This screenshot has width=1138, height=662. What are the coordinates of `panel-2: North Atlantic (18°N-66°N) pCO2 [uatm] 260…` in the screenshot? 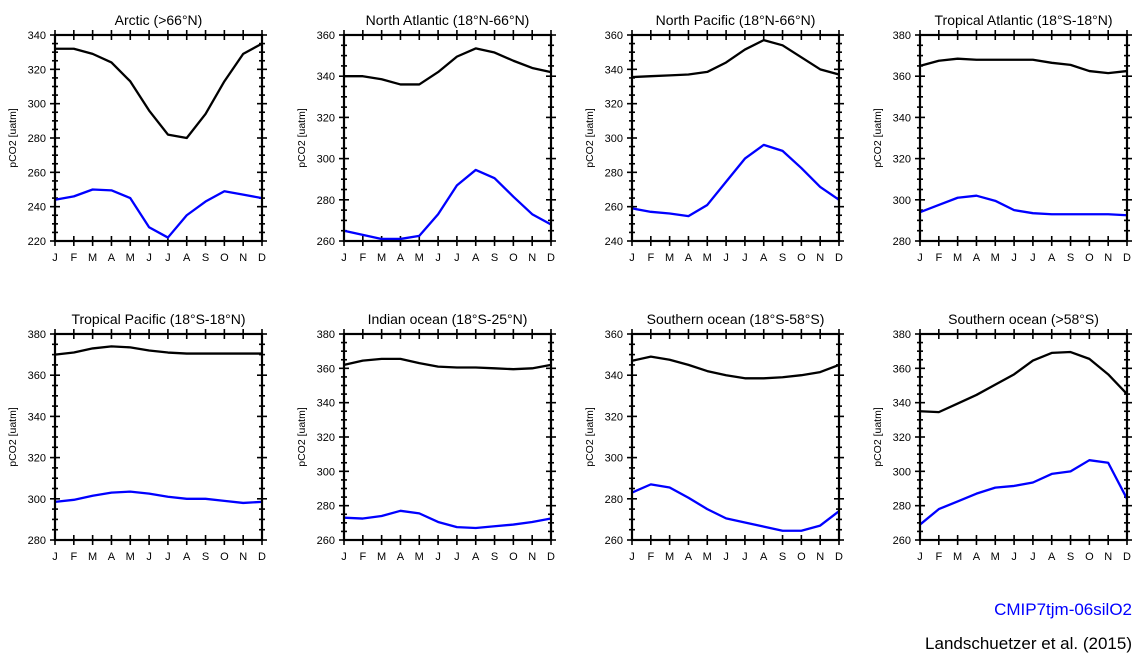 It's located at (426, 138).